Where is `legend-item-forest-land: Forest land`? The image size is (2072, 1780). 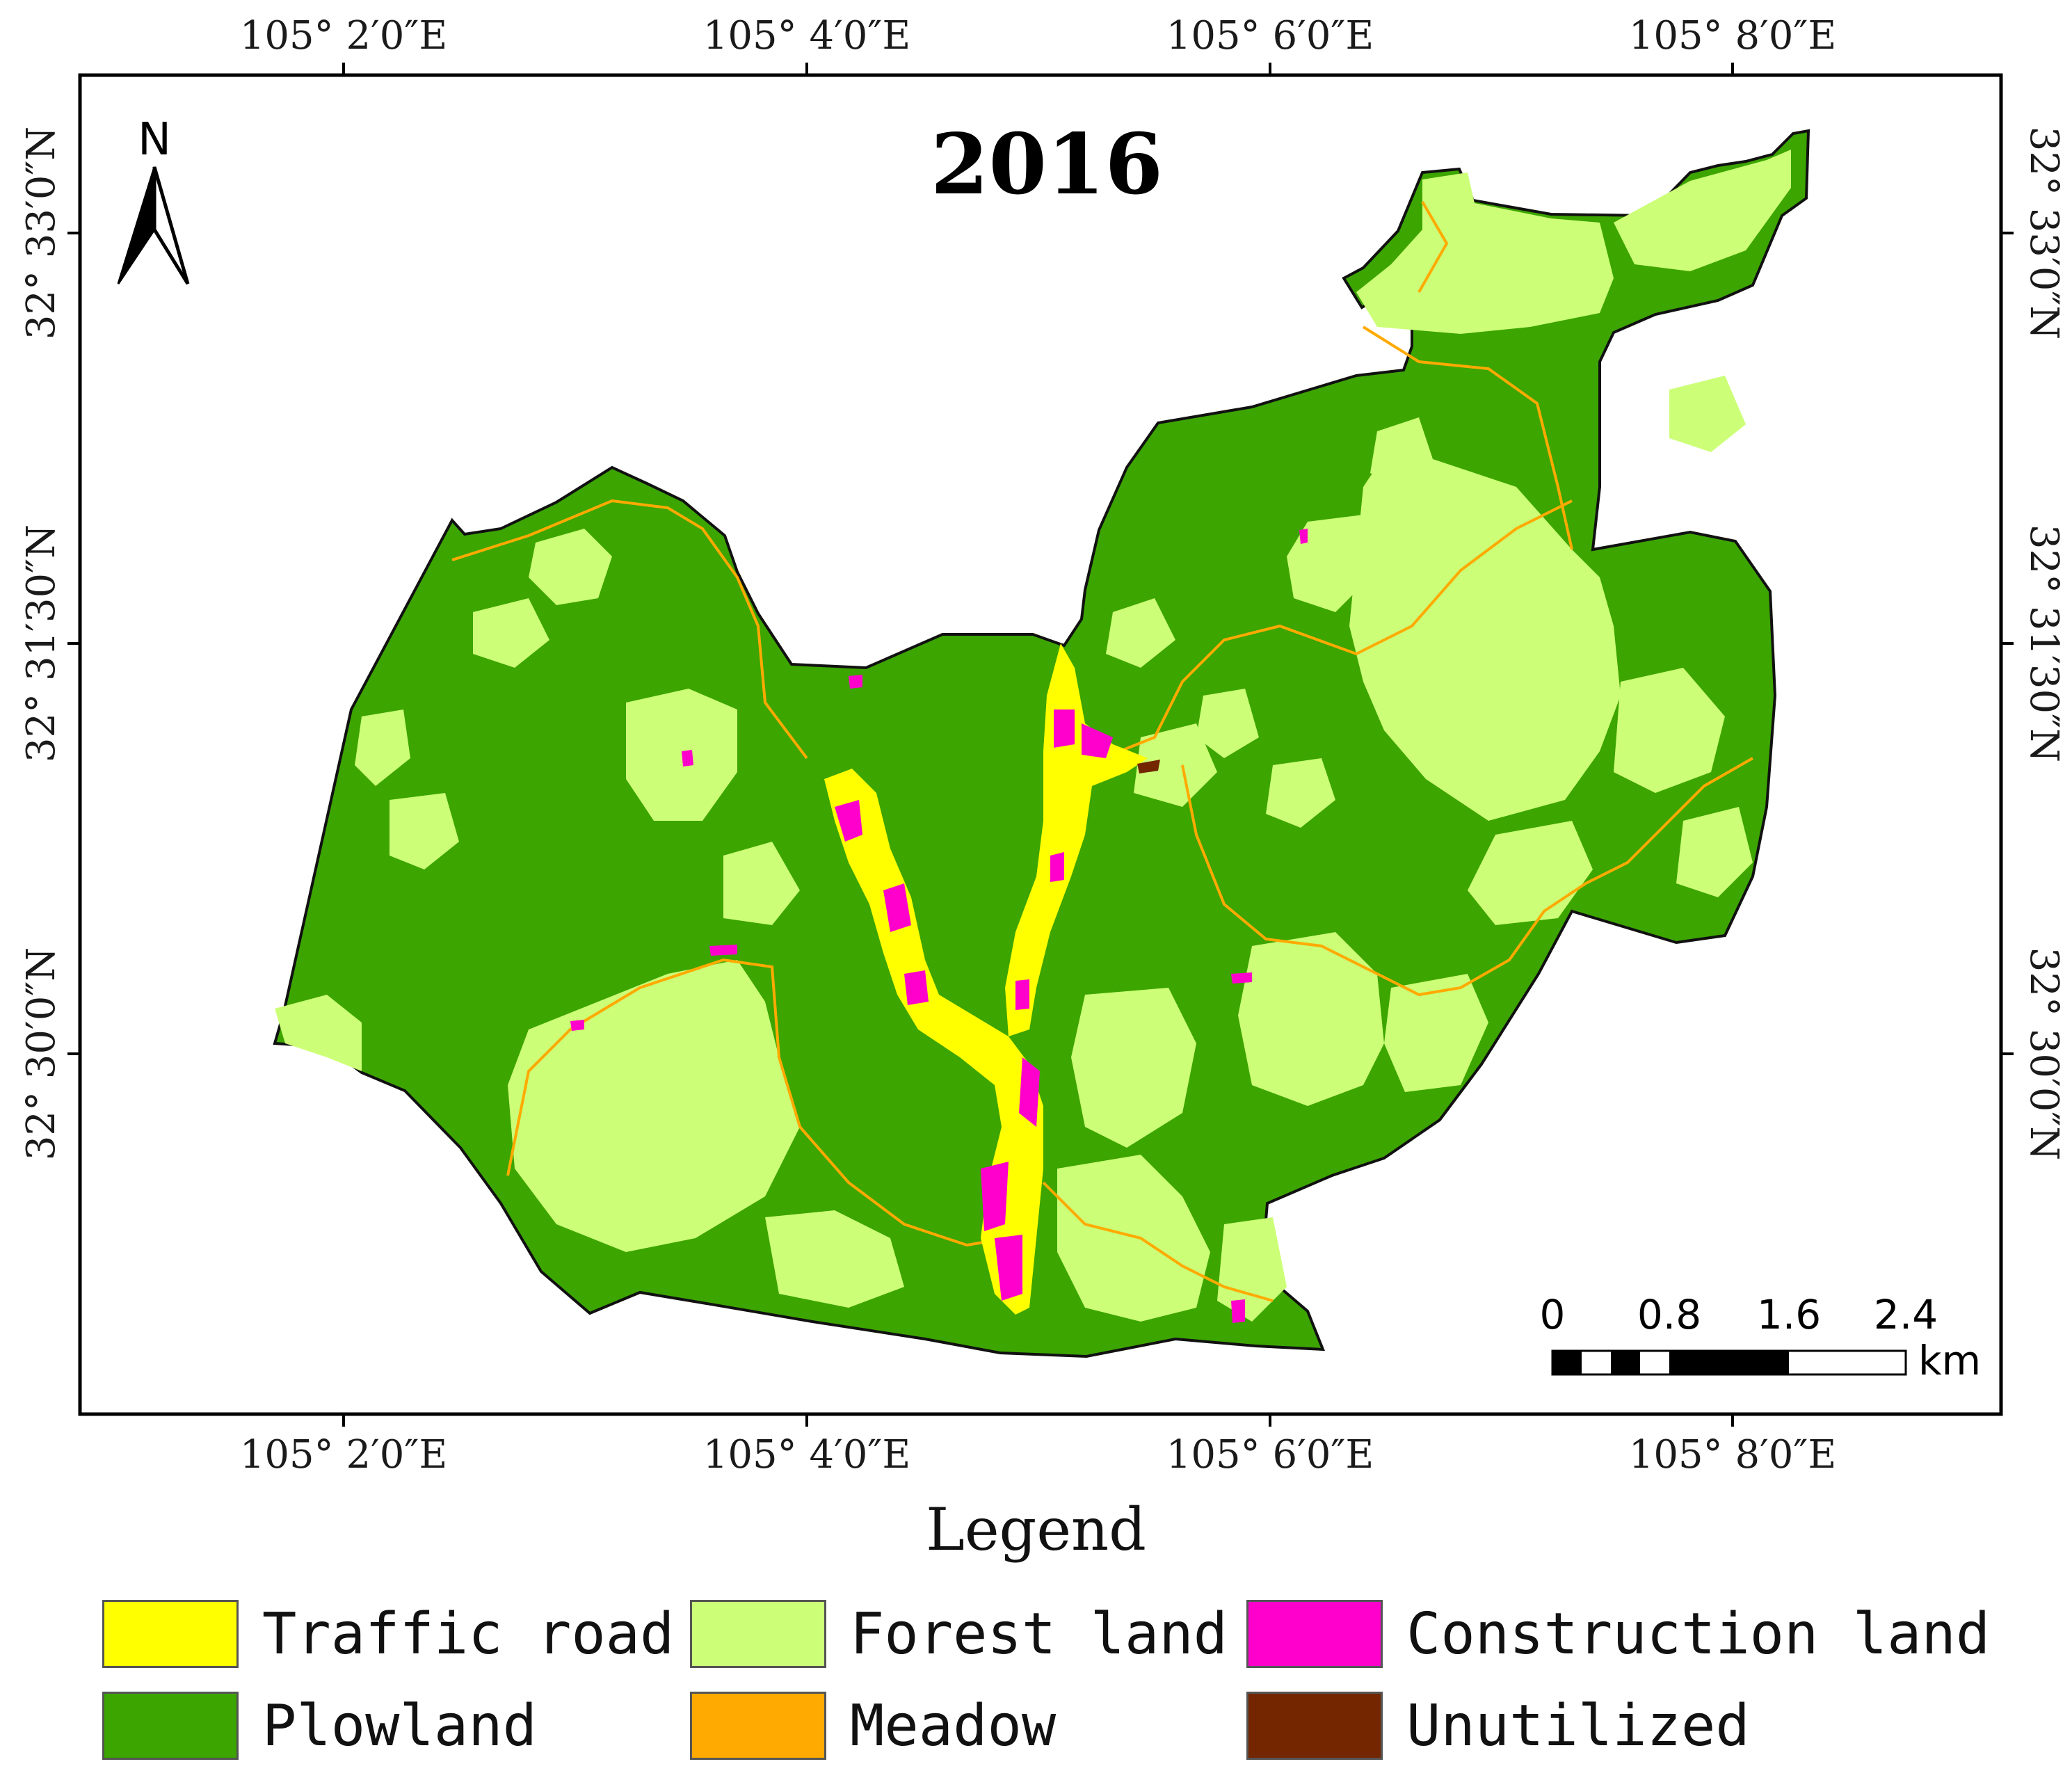 legend-item-forest-land: Forest land is located at coordinates (959, 1634).